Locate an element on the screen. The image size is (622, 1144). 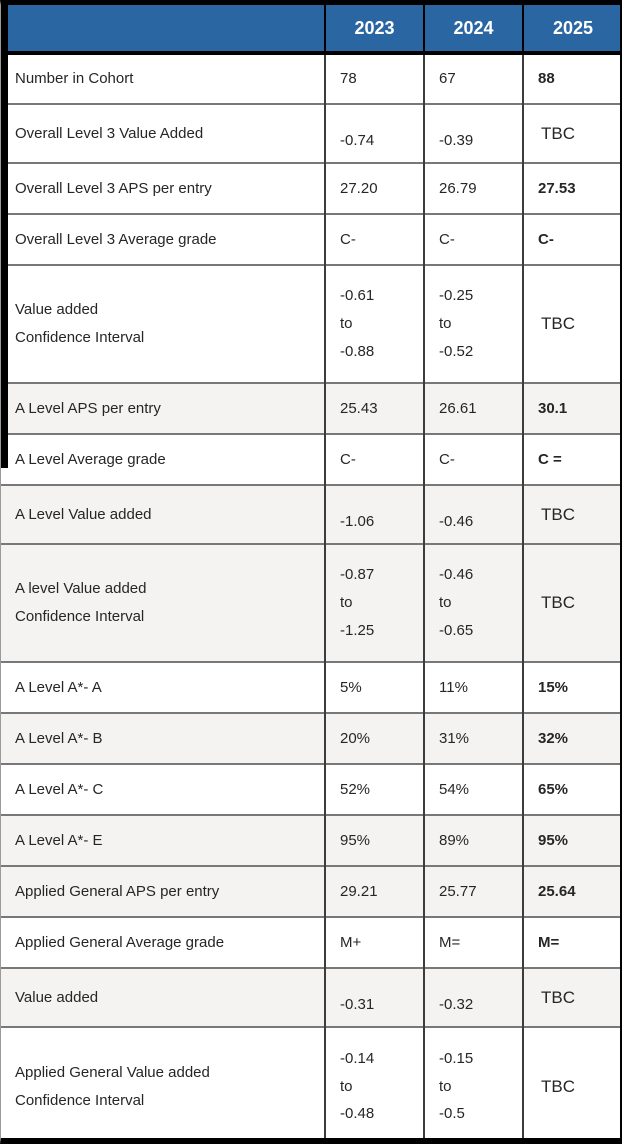
table-row: Number in Cohort 78 67 88 is located at coordinates (310, 78).